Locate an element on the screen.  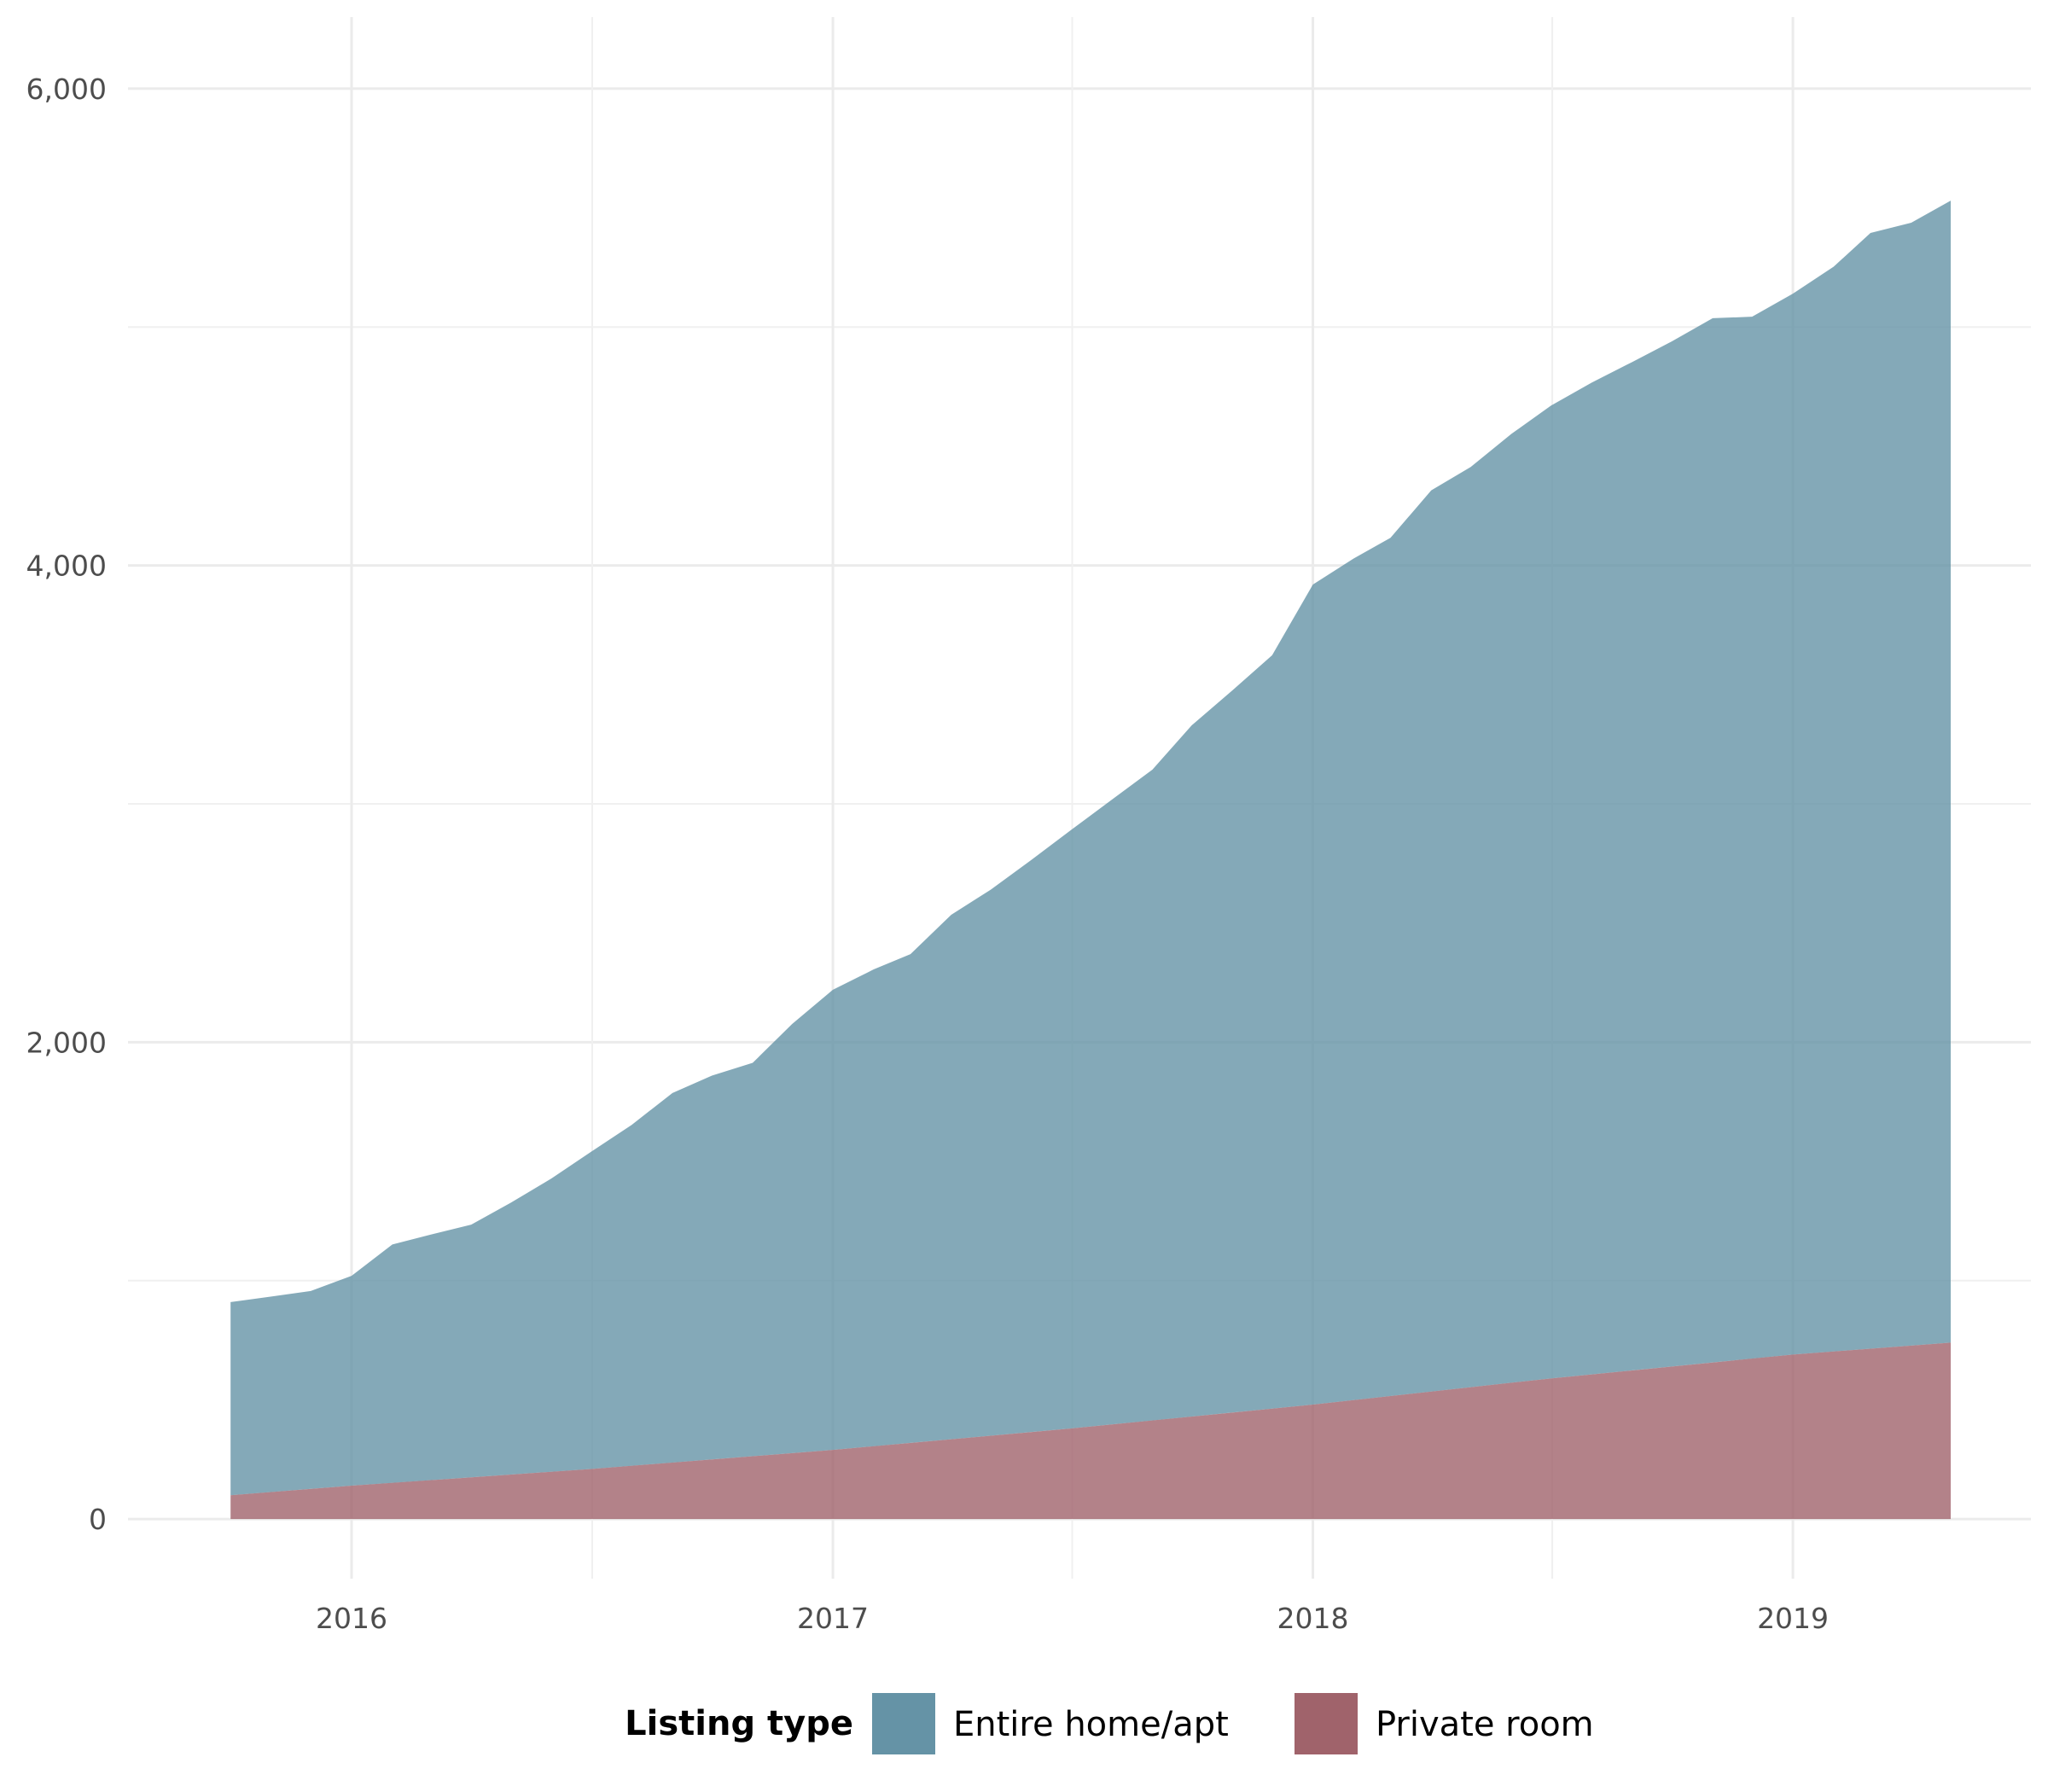
legend: Listing type Entire home/apt Private room is located at coordinates (1109, 1723).